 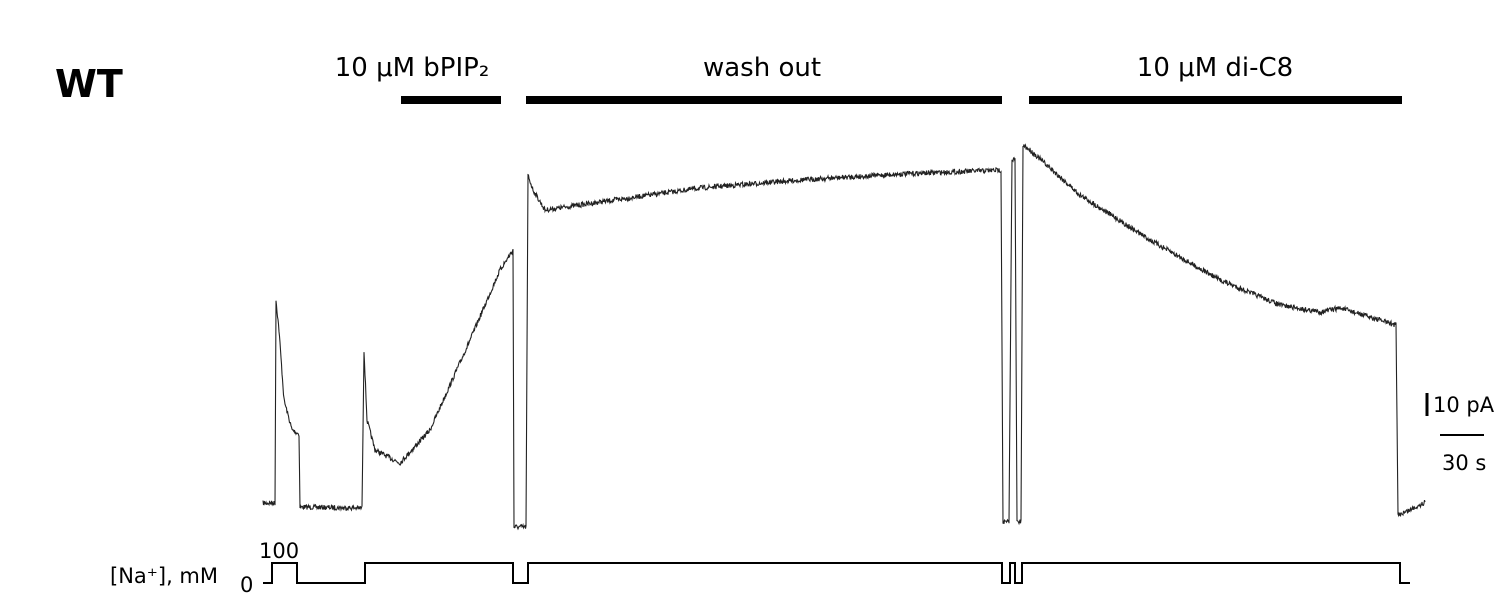 I want to click on sodium-high: 100, so click(x=279, y=551).